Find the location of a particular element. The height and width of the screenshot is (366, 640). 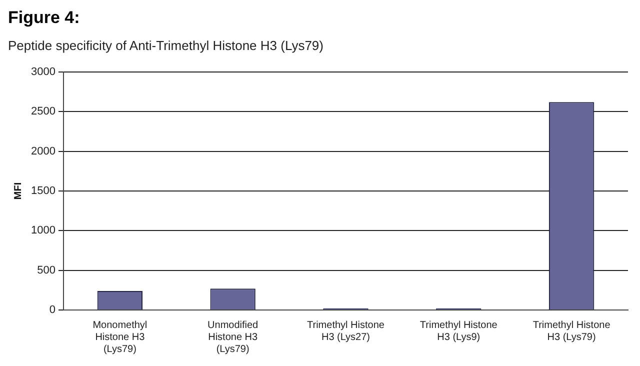

x-tick-label: Unmodified Histone H3 (Lys79) is located at coordinates (233, 337).